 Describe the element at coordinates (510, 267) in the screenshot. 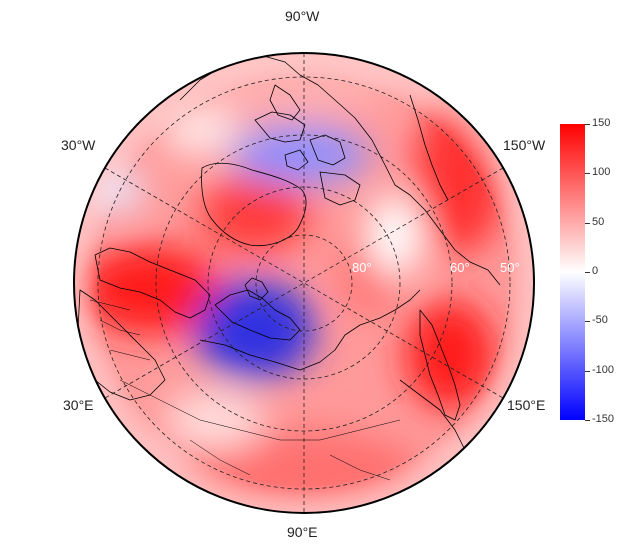

I see `lat-label-50: 50°` at that location.